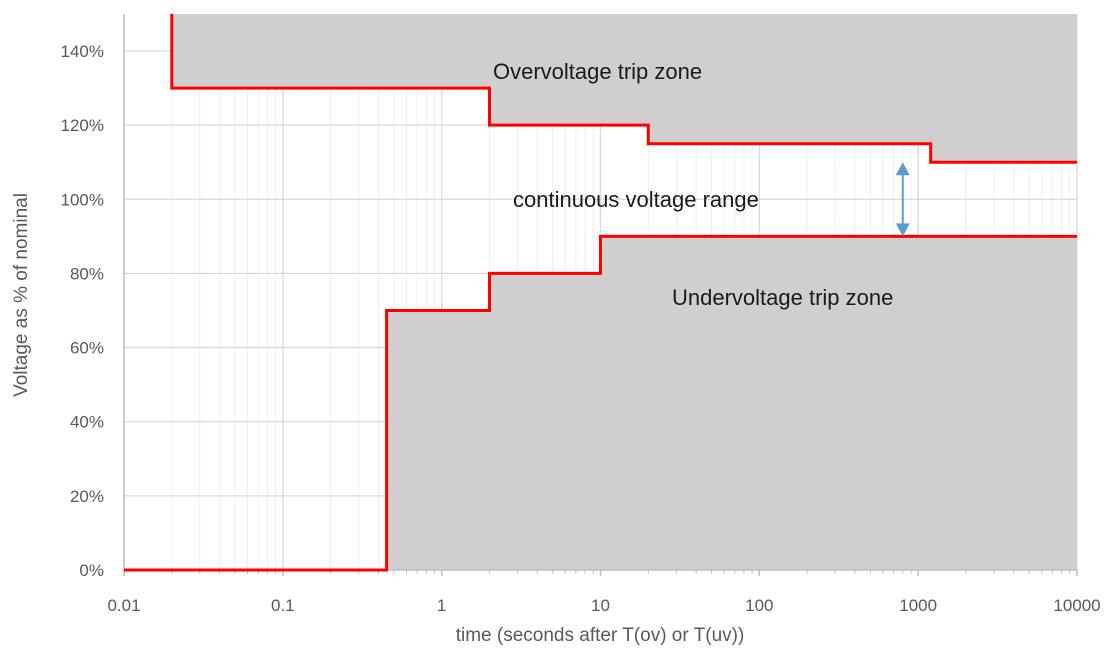  I want to click on x-tick-labels: 0.01 0.1 1 10 100 1000 10000, so click(603, 605).